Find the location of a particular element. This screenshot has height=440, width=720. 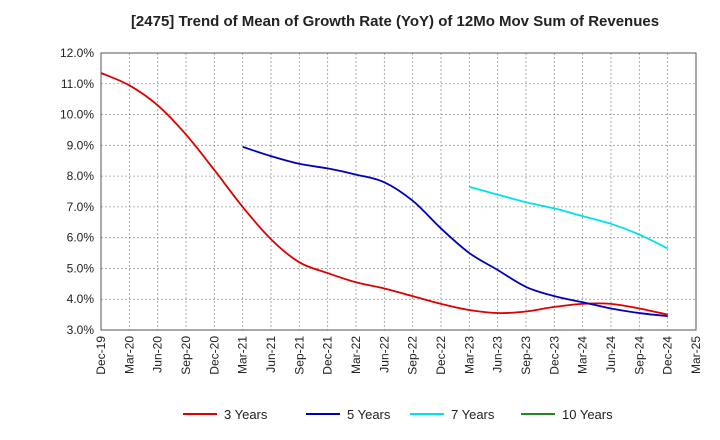

y-tick-label: 12.0% is located at coordinates (77, 53).